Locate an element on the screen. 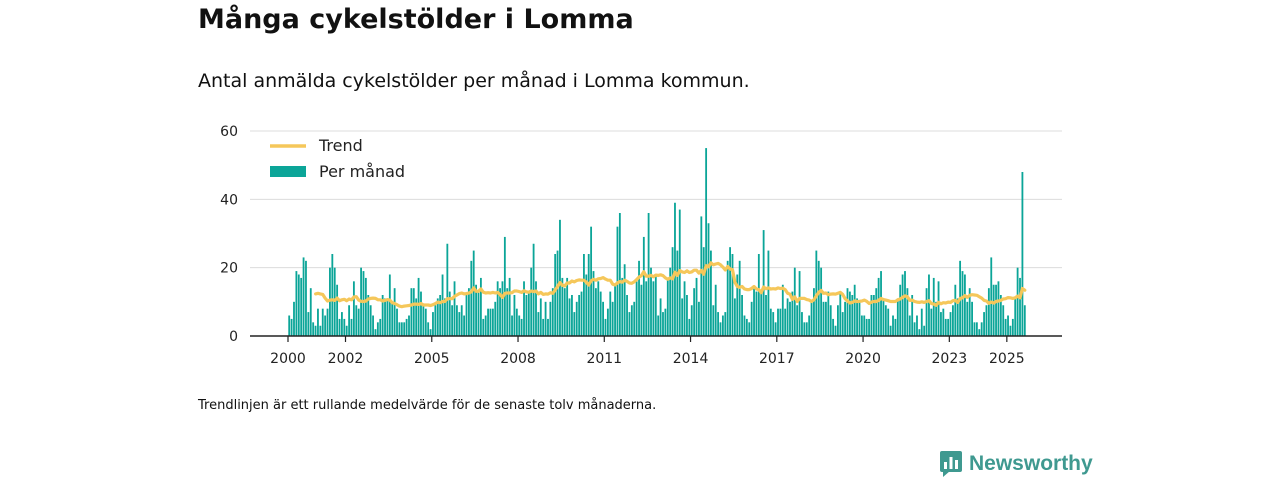  legend: Trend Per månad is located at coordinates (337, 158).